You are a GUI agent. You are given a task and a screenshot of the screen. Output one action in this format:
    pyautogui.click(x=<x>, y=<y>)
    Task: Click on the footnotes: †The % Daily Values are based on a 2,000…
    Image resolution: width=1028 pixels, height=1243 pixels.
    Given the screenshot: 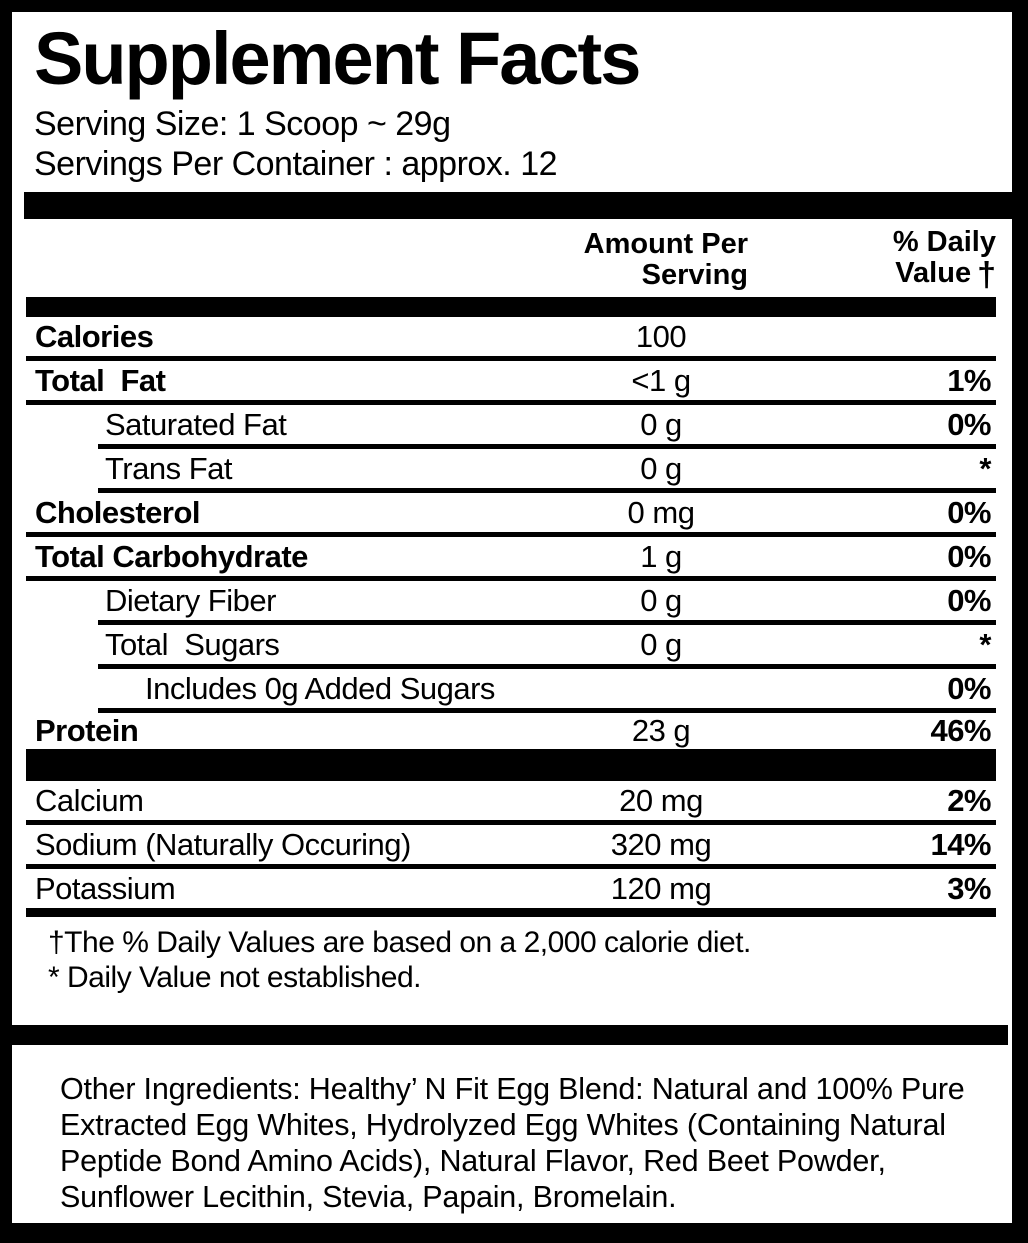 What is the action you would take?
    pyautogui.click(x=511, y=960)
    